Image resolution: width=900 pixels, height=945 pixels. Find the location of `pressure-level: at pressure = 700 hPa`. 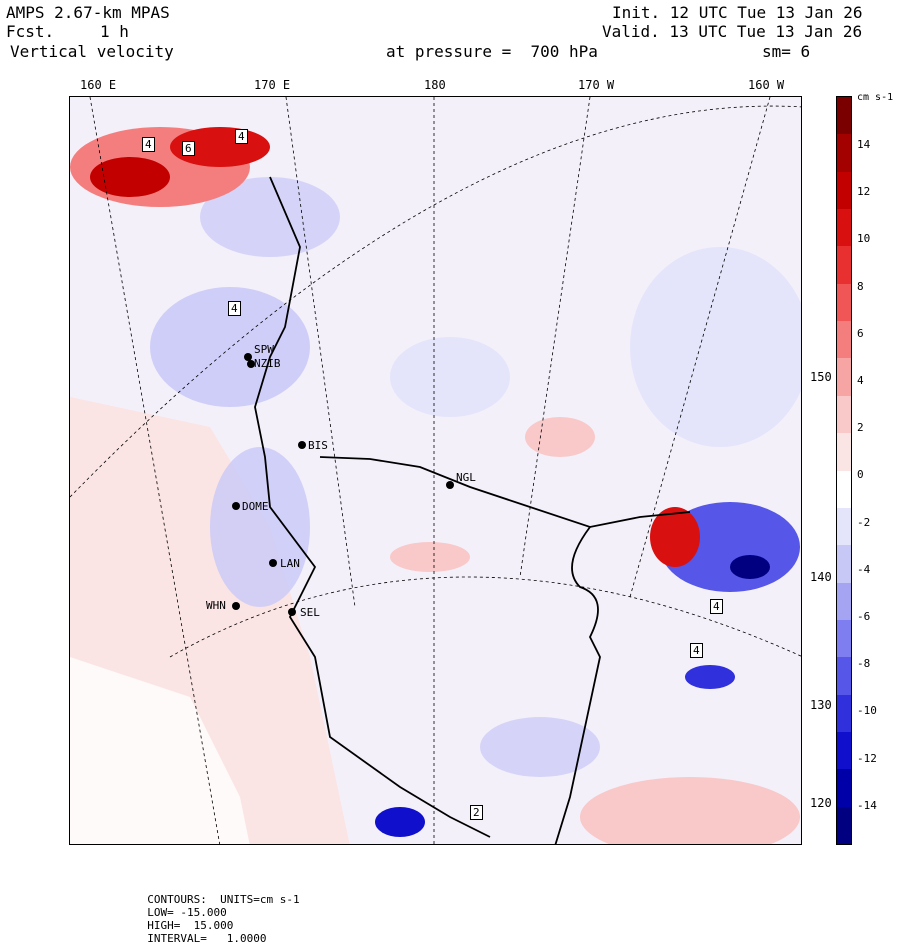

pressure-level: at pressure = 700 hPa is located at coordinates (492, 51).